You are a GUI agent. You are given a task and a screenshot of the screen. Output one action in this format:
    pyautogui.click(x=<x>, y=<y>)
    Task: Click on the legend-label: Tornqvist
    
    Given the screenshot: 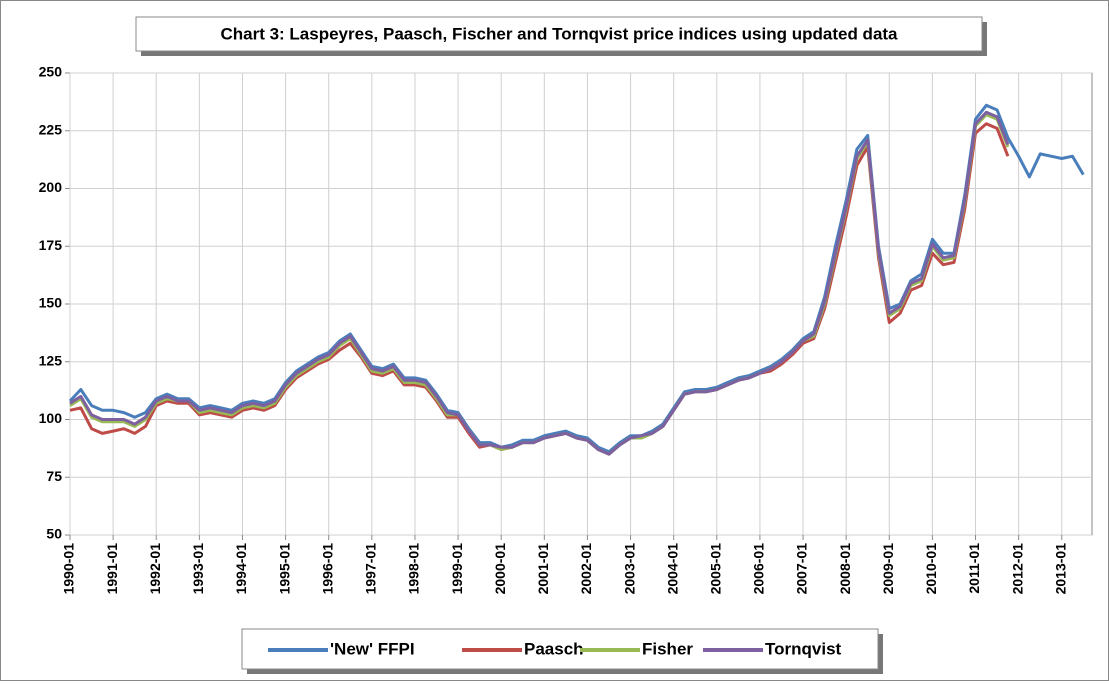 What is the action you would take?
    pyautogui.click(x=803, y=648)
    